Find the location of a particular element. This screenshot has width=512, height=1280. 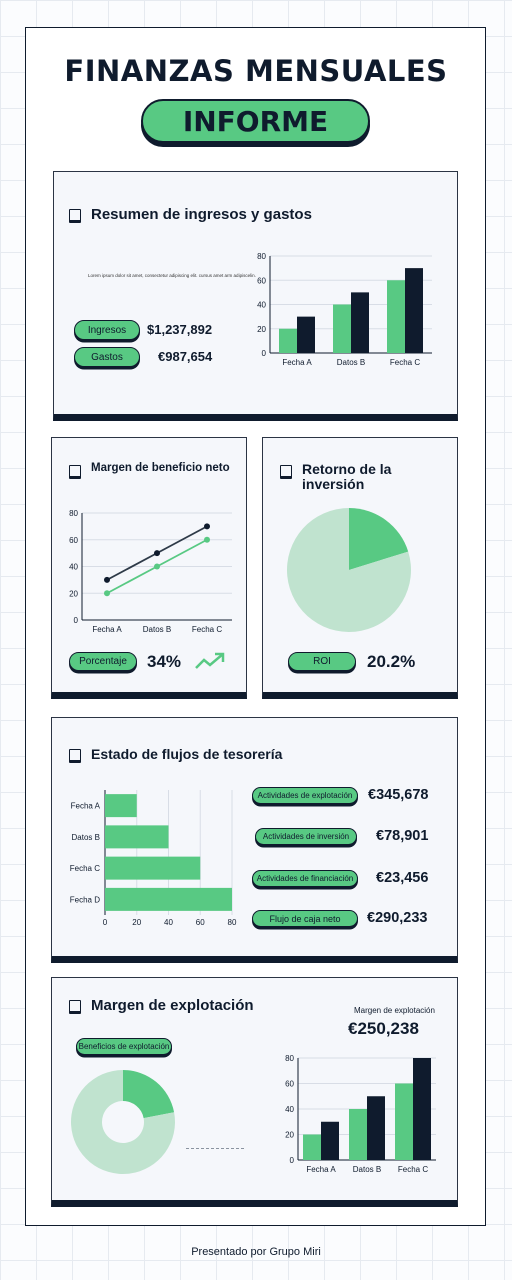

summary-title-text: Resumen de ingresos y gastos is located at coordinates (201, 214).